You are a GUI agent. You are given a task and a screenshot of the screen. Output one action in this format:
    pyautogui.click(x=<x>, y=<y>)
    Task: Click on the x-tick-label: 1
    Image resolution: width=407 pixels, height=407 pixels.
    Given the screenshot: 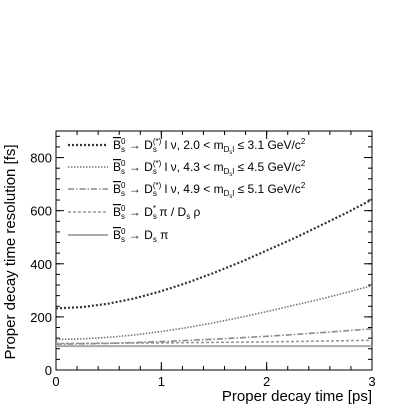 What is the action you would take?
    pyautogui.click(x=161, y=381)
    